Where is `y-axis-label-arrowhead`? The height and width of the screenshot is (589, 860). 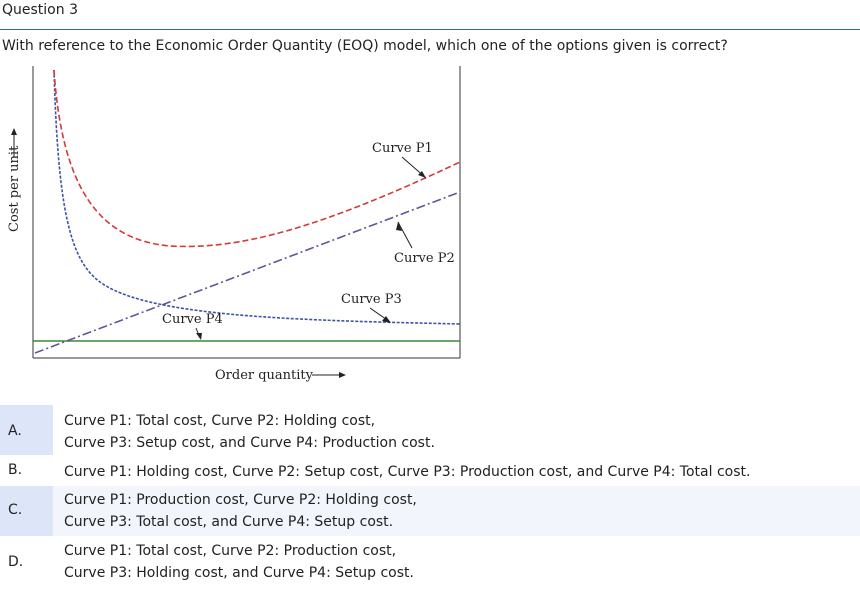 y-axis-label-arrowhead is located at coordinates (14, 131).